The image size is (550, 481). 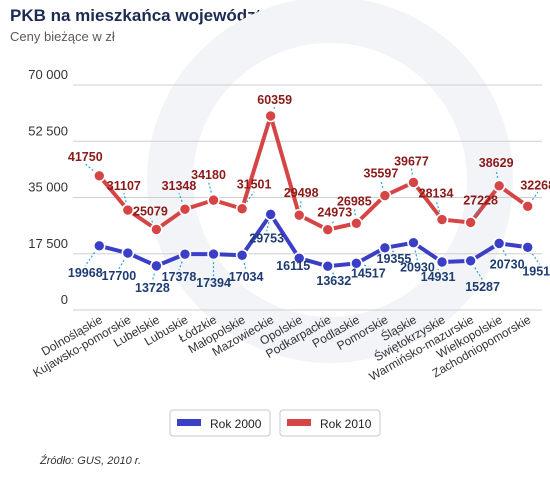 What do you see at coordinates (62, 36) in the screenshot?
I see `chart-subtitle: Ceny bieżące w zł` at bounding box center [62, 36].